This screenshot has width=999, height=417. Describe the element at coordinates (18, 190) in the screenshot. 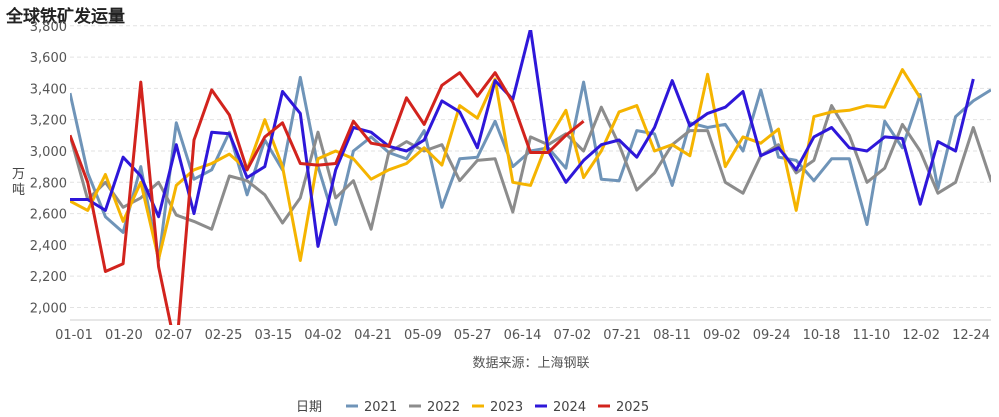

I see `y-axis-label-bottom: 吨` at that location.